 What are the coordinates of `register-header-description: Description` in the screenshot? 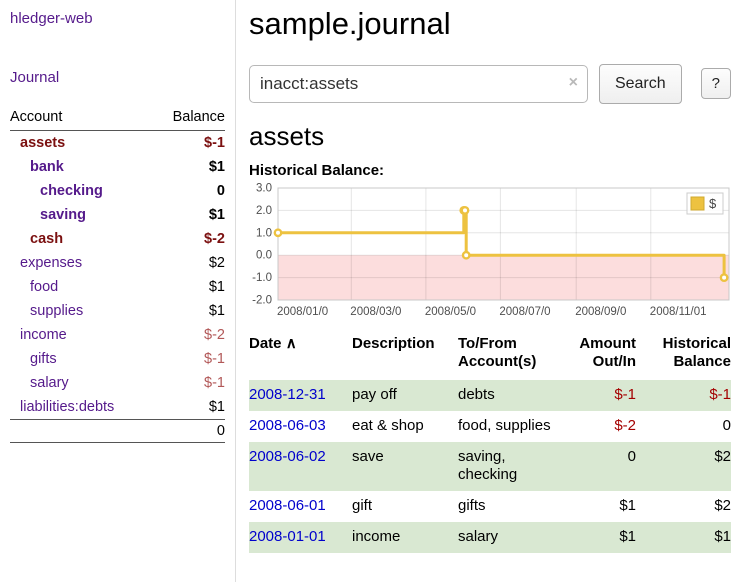 It's located at (393, 343).